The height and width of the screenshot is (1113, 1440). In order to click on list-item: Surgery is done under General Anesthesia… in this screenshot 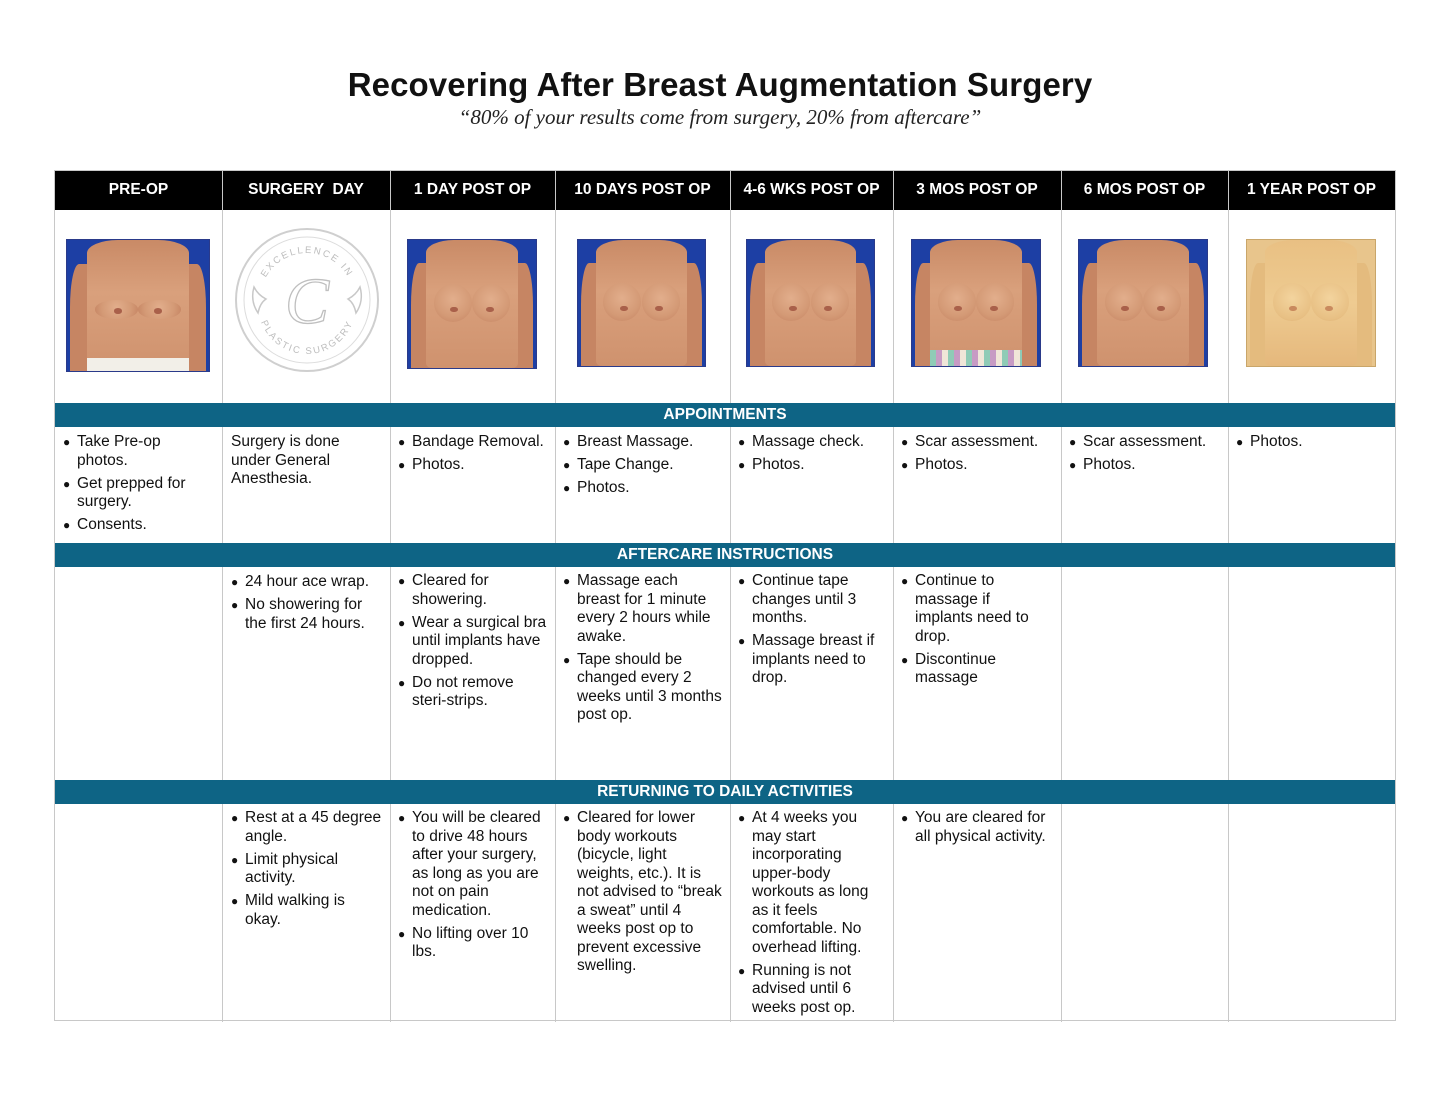, I will do `click(285, 460)`.